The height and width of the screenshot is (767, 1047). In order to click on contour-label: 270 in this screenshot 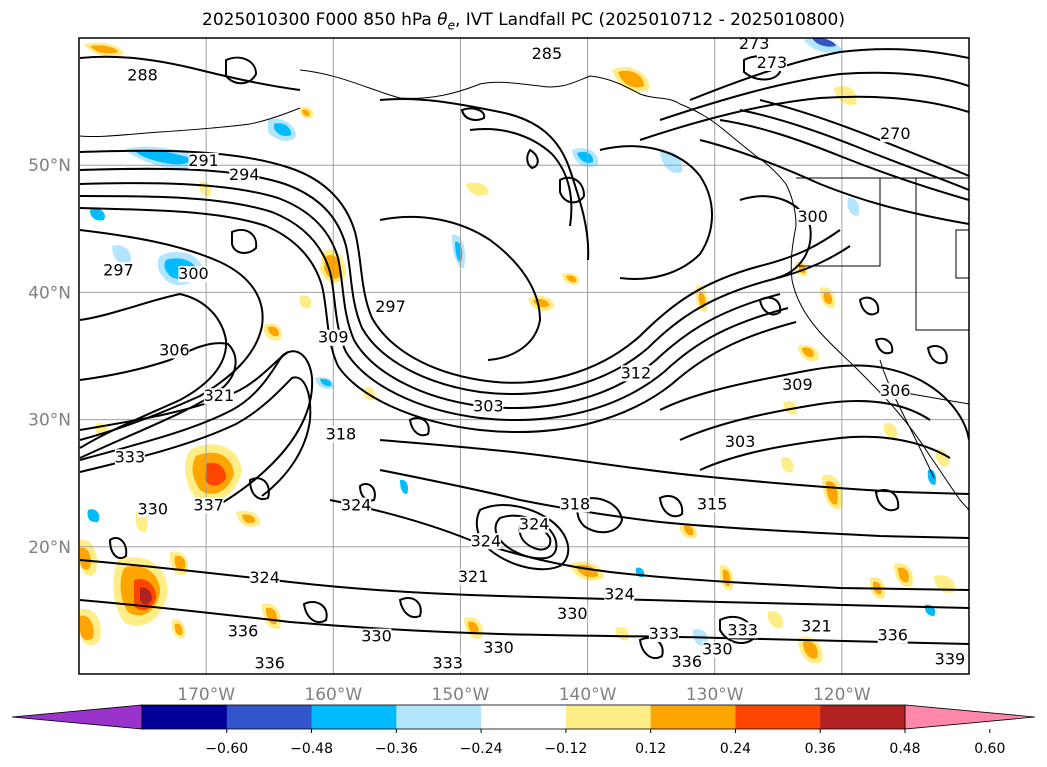, I will do `click(895, 133)`.